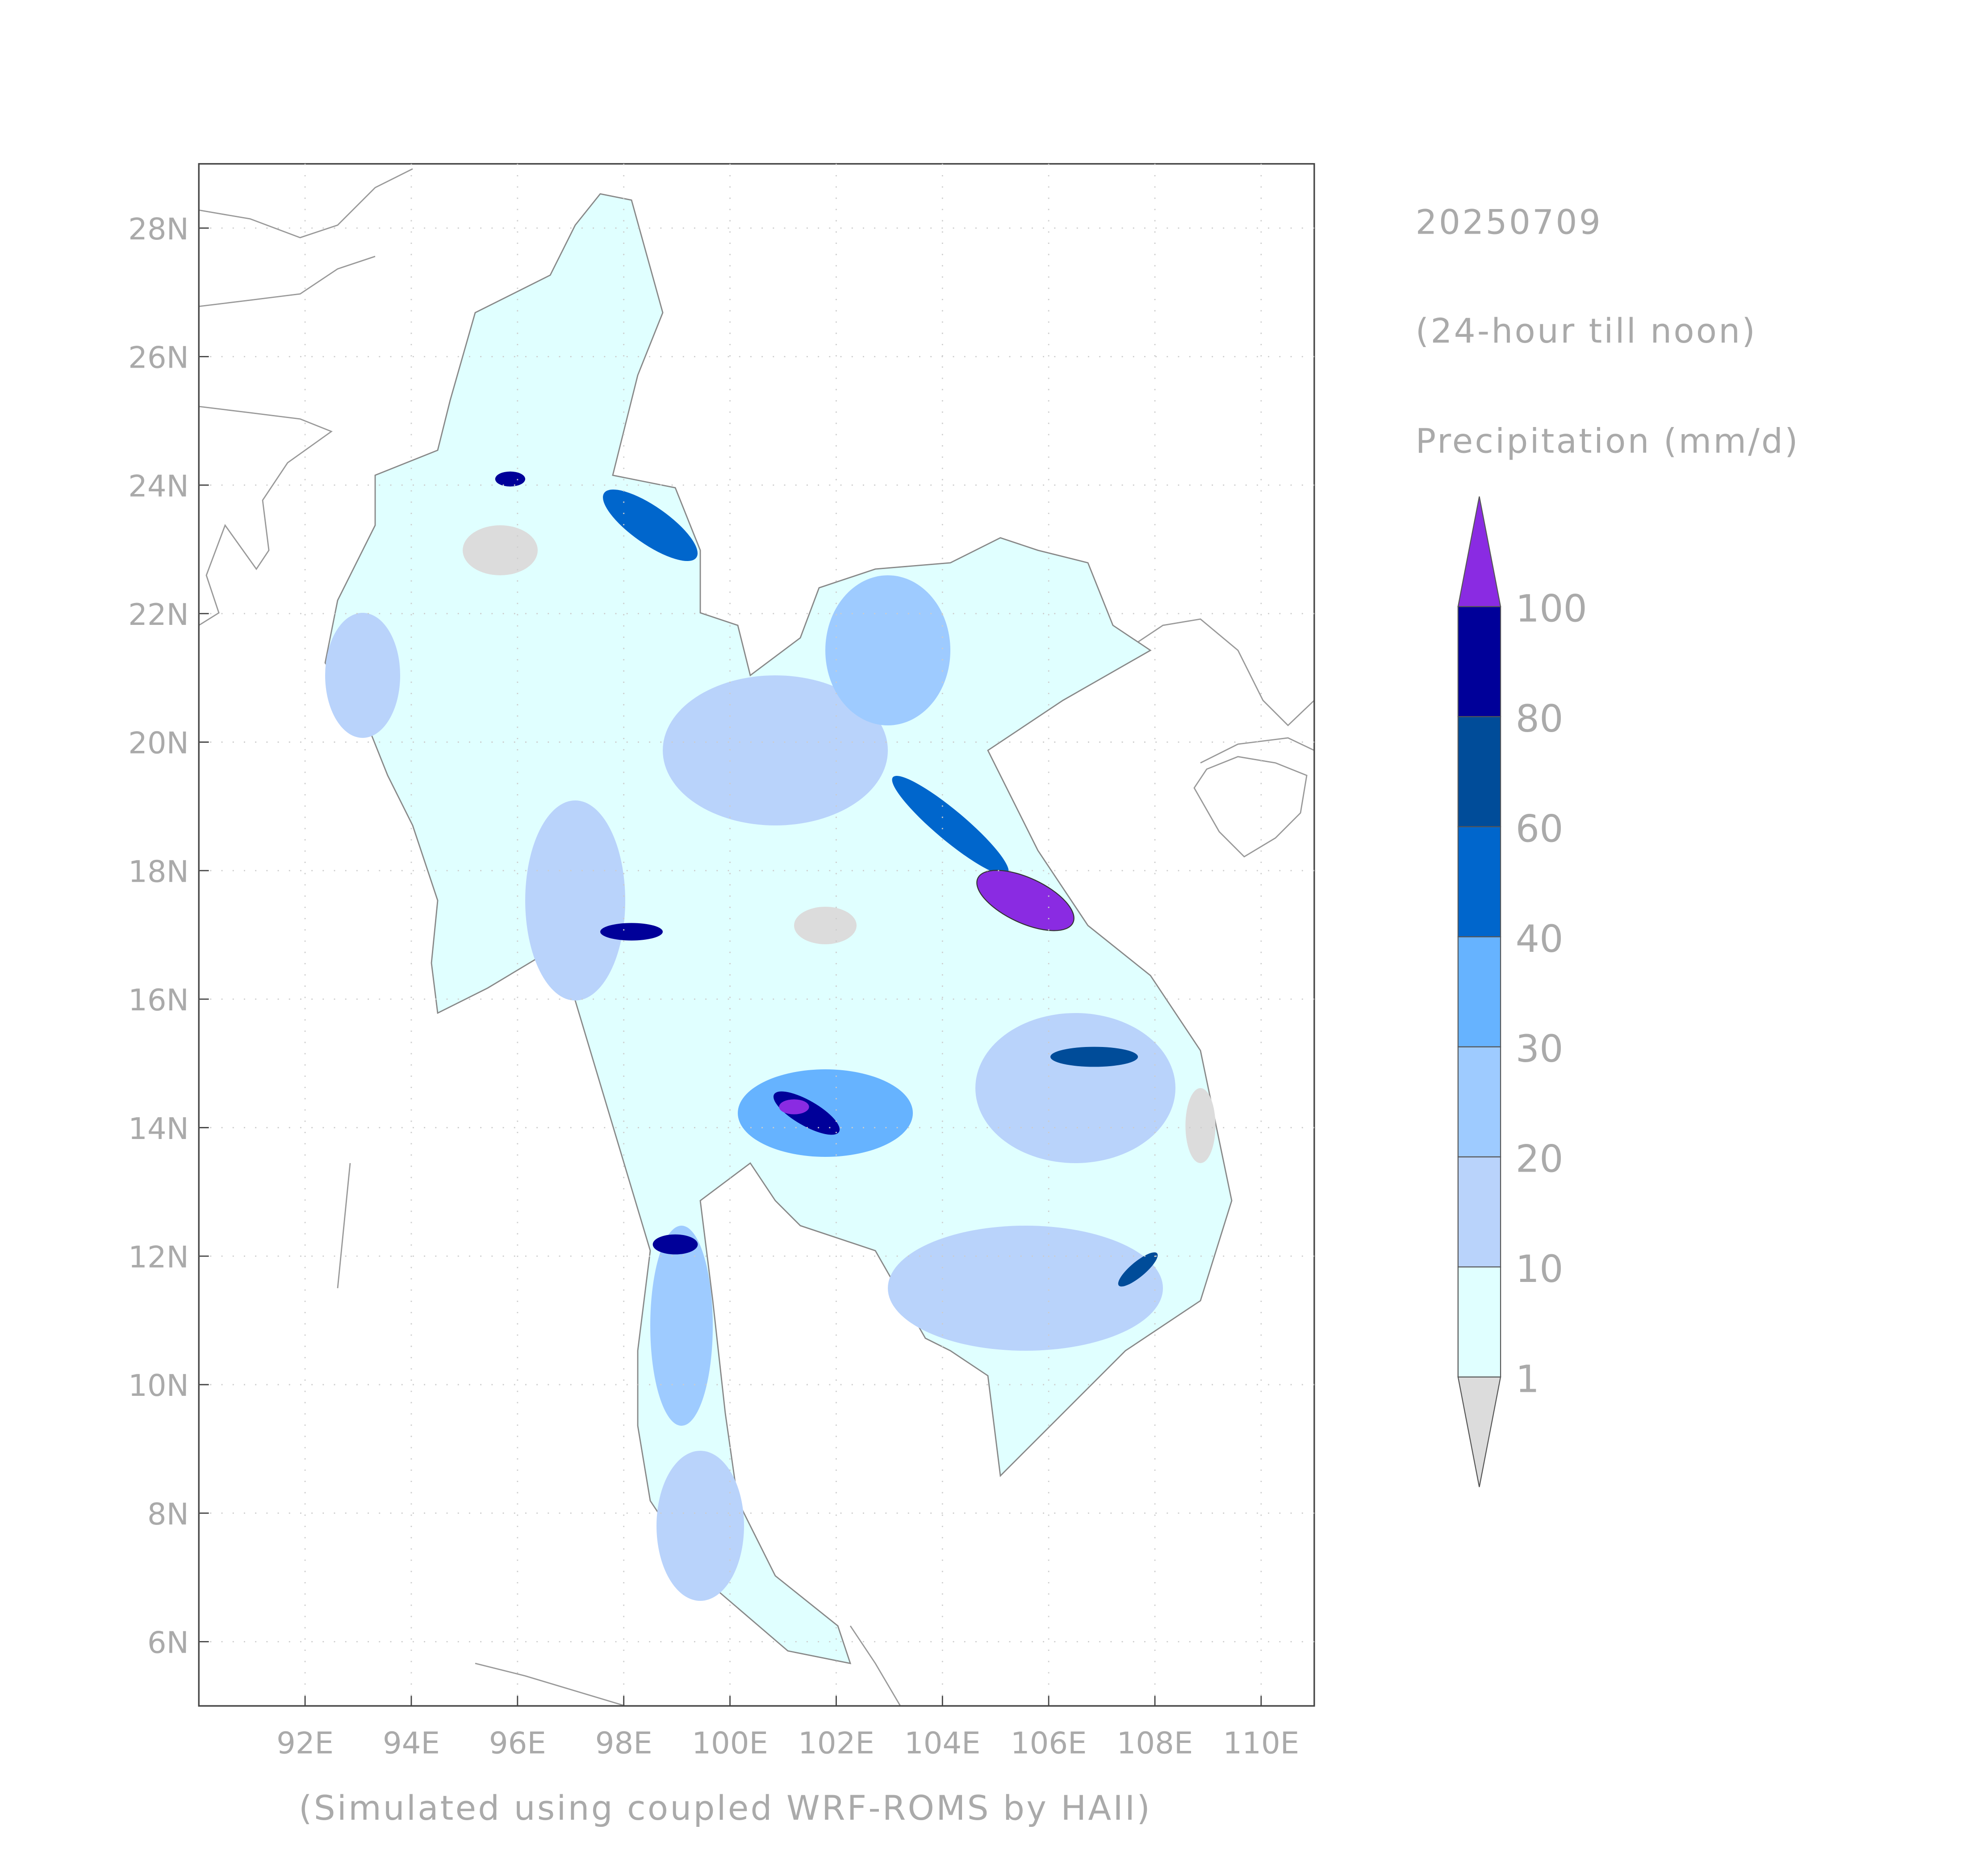 Image resolution: width=1965 pixels, height=1876 pixels. Describe the element at coordinates (1540, 1159) in the screenshot. I see `colorbar-label: 20` at that location.